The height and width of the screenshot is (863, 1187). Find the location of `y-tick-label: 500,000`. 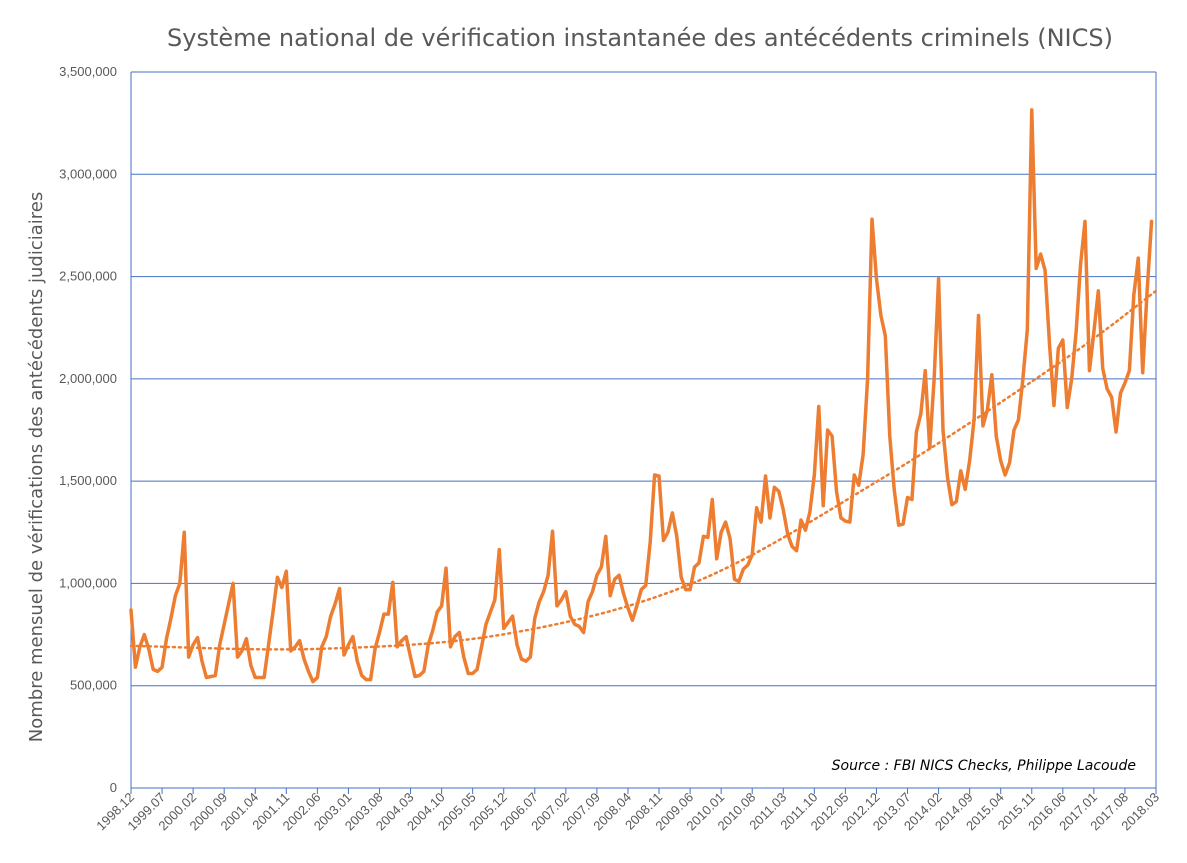

y-tick-label: 500,000 is located at coordinates (93, 685).